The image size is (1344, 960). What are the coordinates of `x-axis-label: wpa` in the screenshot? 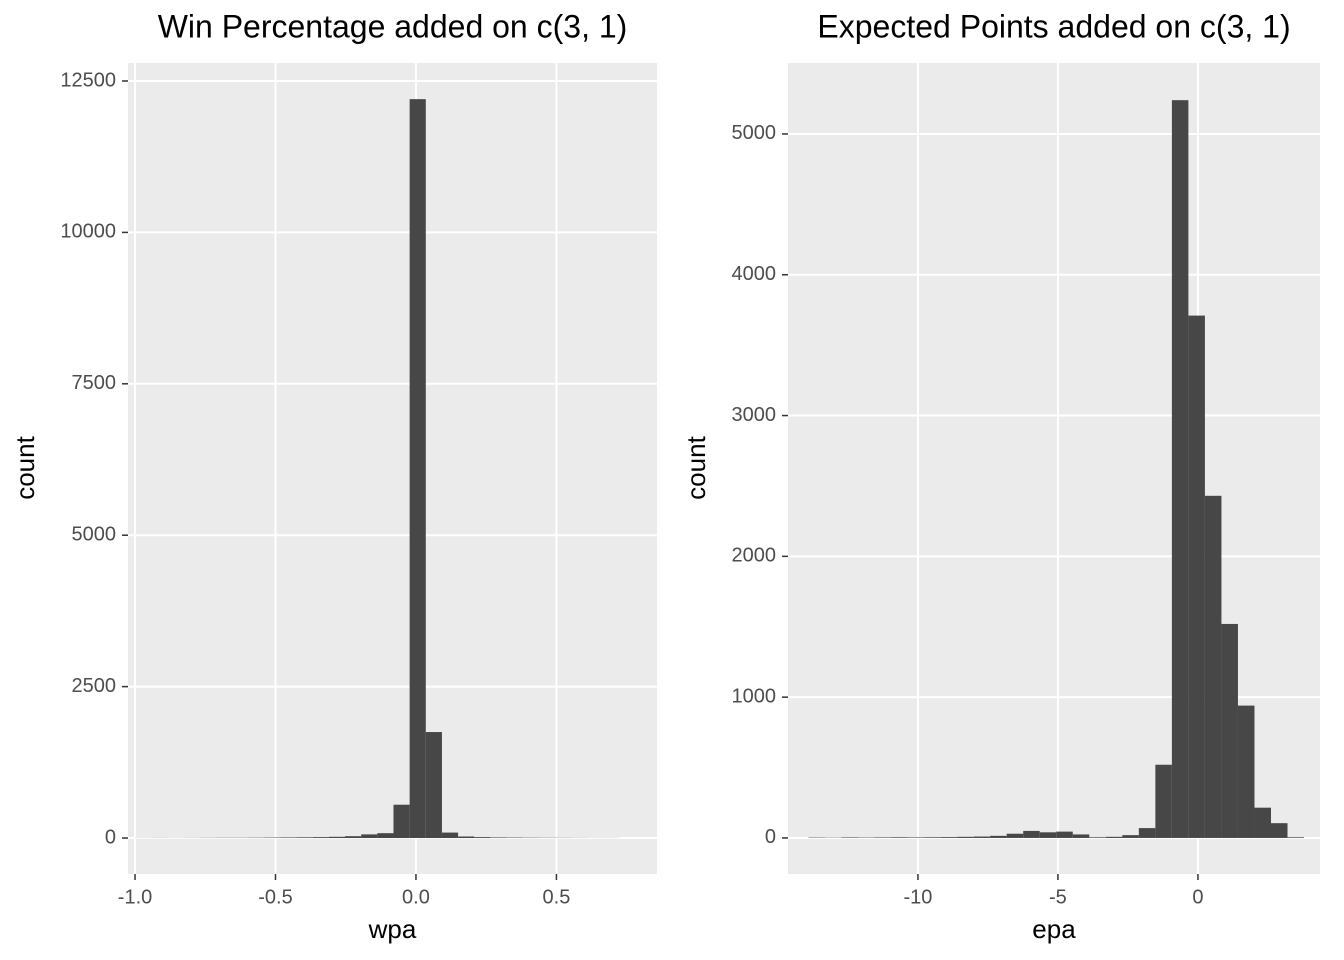 It's located at (392, 929).